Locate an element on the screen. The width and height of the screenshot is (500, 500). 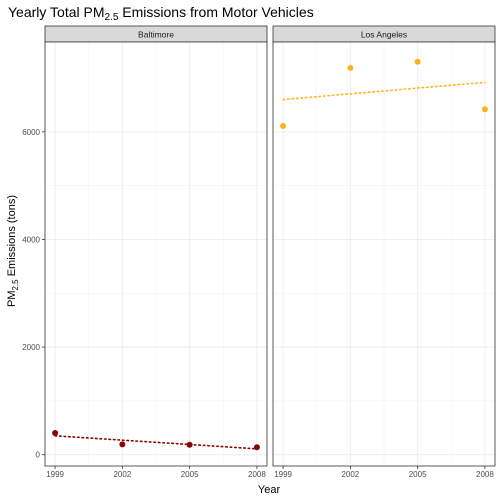
y-axis-title: PM2.5 Emissions (tons) is located at coordinates (13, 251).